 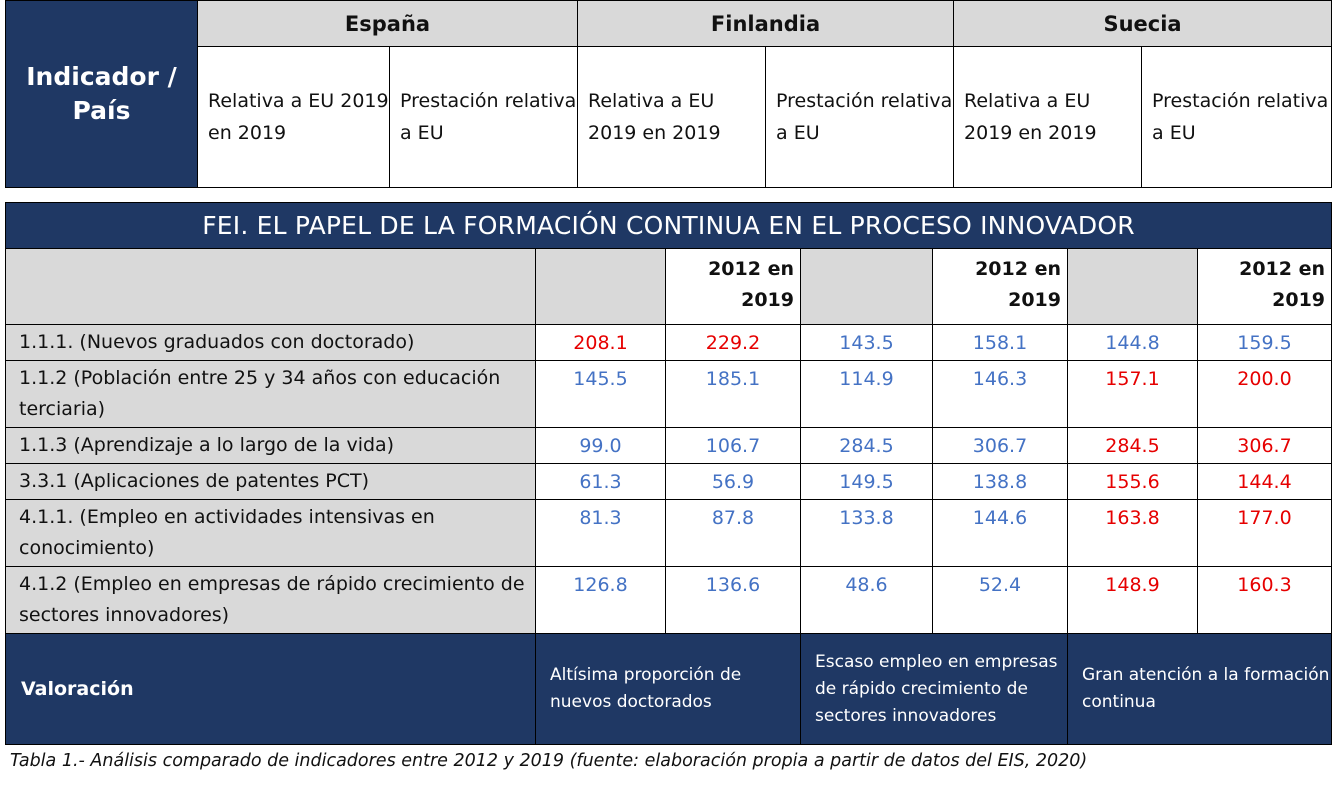 What do you see at coordinates (270, 689) in the screenshot?
I see `valoracion-label: Valoración` at bounding box center [270, 689].